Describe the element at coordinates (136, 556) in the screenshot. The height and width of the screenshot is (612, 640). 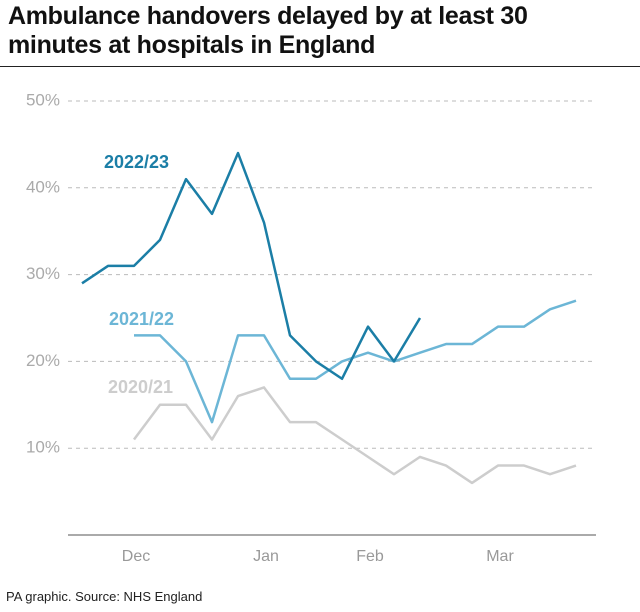
I see `x-tick-label: Dec` at that location.